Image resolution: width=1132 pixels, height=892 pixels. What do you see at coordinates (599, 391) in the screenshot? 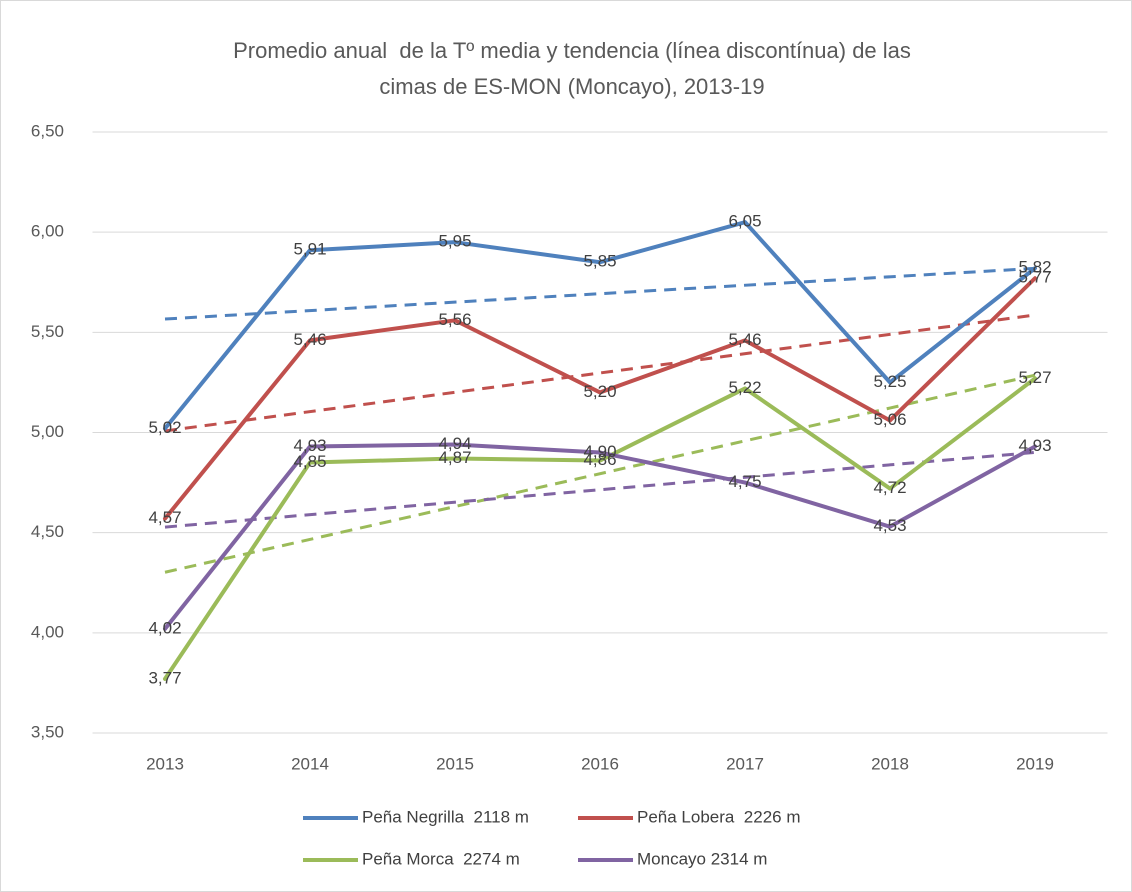
I see `data-label: 5,20` at bounding box center [599, 391].